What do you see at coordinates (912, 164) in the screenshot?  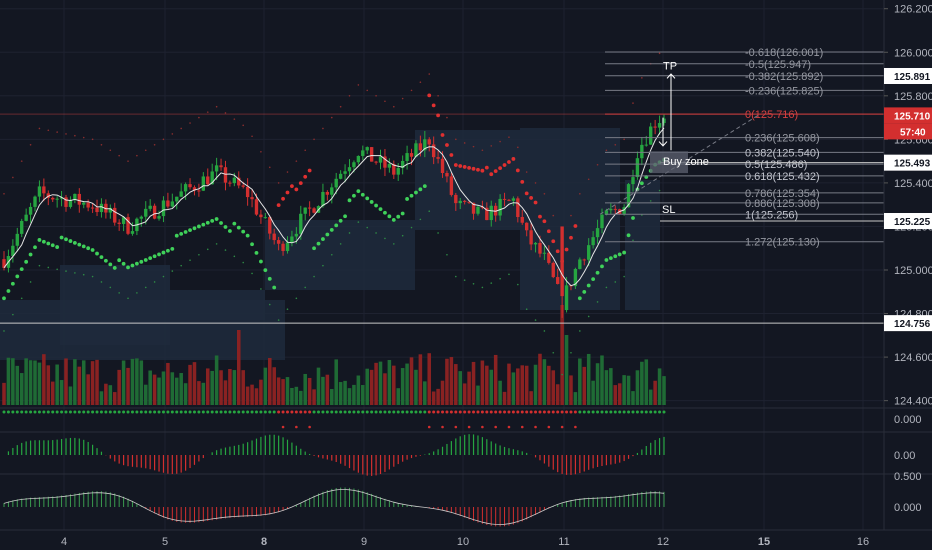 I see `price-tag-label: 125.493` at bounding box center [912, 164].